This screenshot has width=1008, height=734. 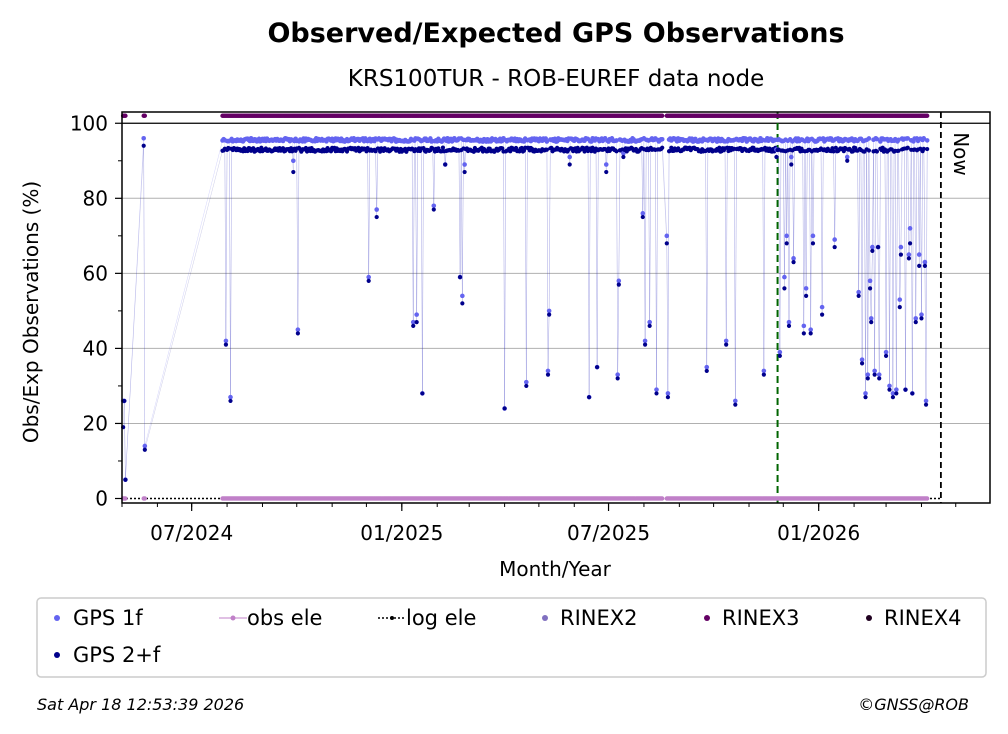 I want to click on y-tick-label: 60, so click(x=95, y=273).